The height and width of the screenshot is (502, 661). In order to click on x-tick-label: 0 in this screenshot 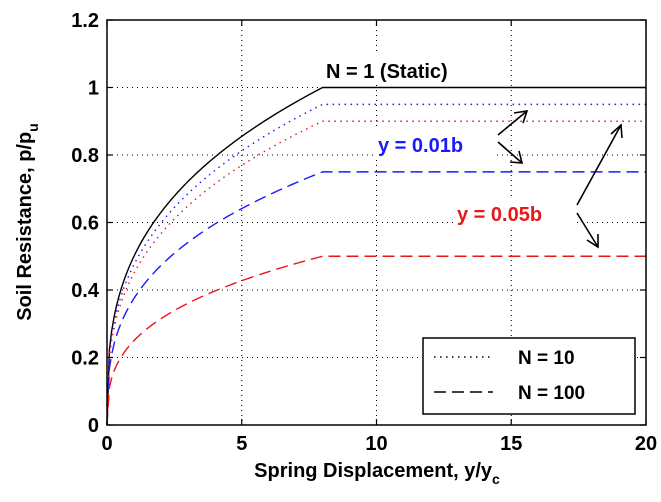, I will do `click(106, 444)`.